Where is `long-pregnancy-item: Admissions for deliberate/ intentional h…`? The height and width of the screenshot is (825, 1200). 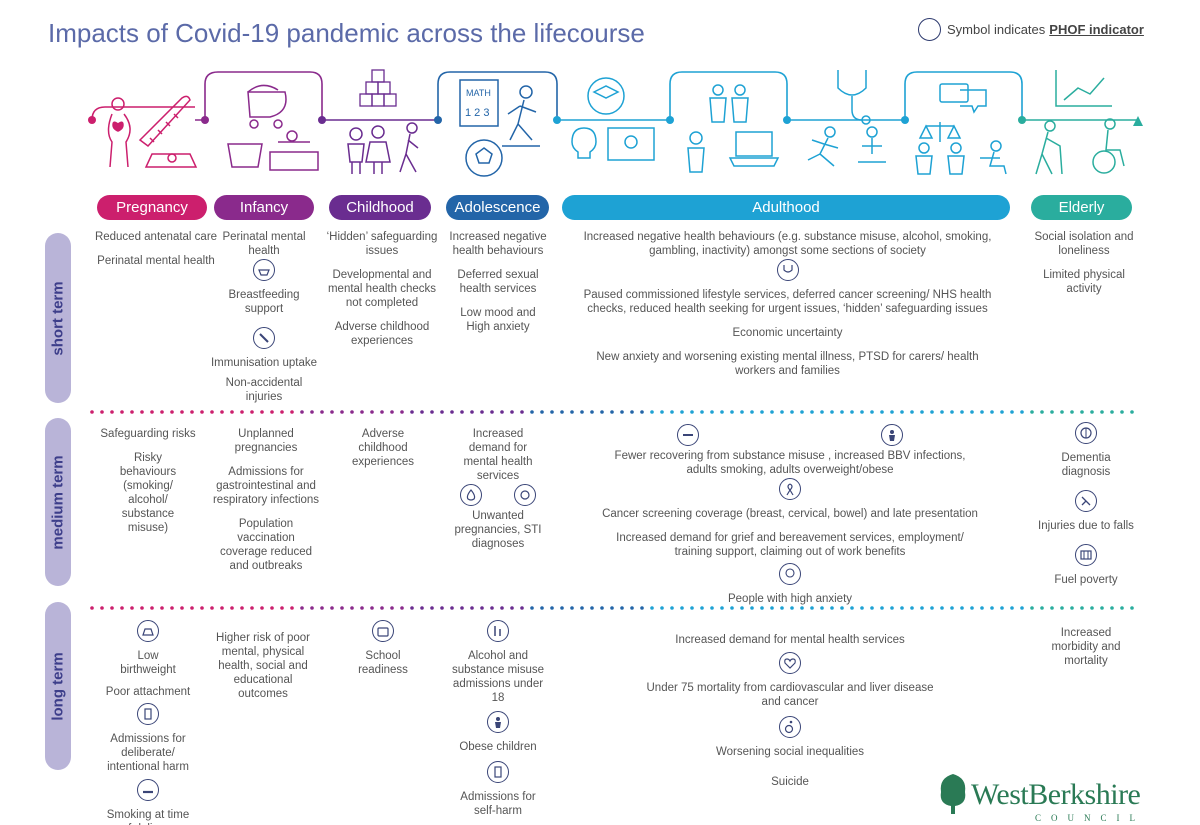 long-pregnancy-item: Admissions for deliberate/ intentional h… is located at coordinates (148, 753).